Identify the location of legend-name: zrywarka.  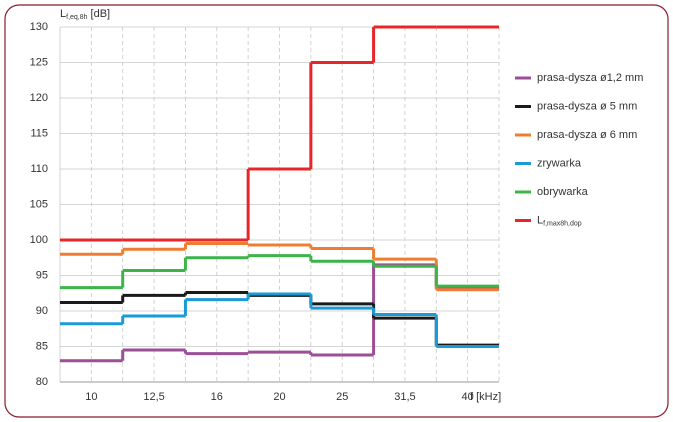
(559, 163).